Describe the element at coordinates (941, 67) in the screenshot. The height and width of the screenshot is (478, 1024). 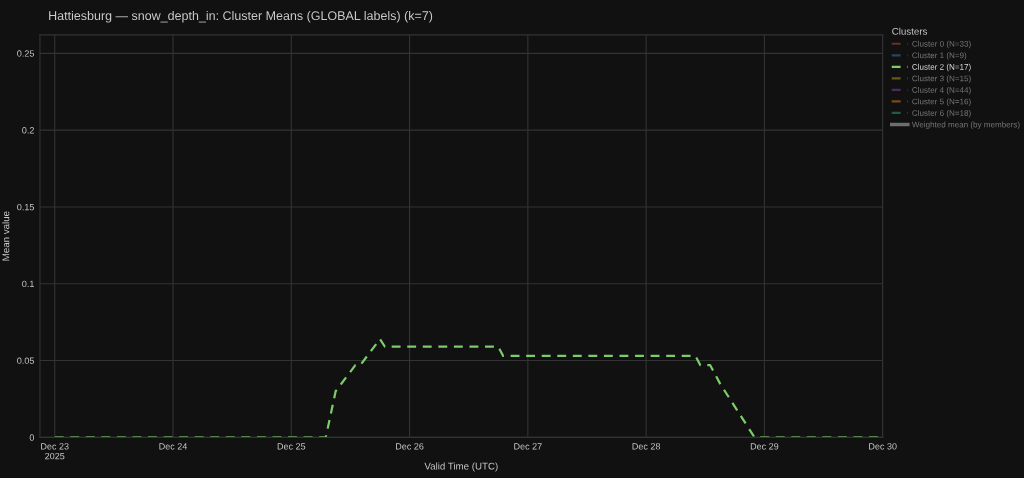
I see `legend-label: Cluster 2 (N=17)` at that location.